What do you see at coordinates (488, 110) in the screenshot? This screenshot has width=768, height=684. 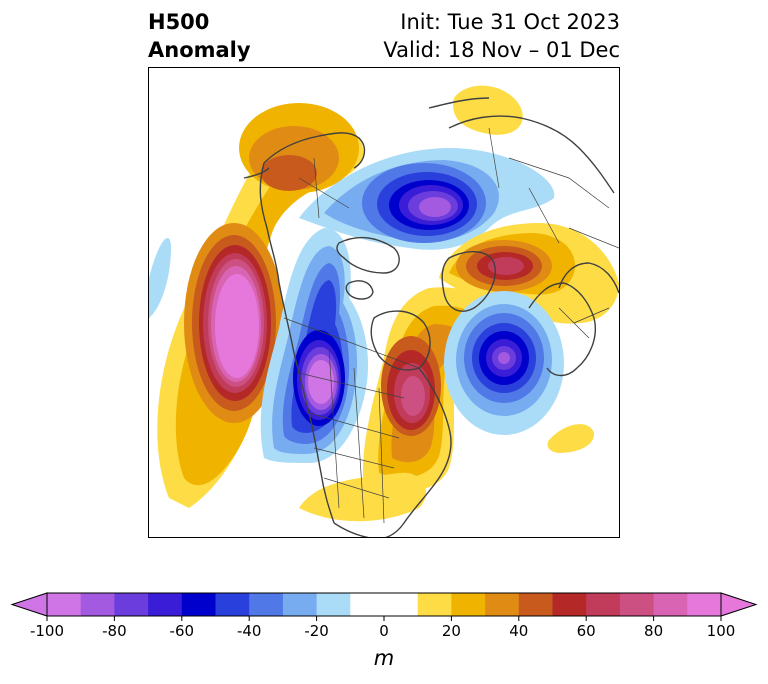 I see `anomaly-ridge-siberia` at bounding box center [488, 110].